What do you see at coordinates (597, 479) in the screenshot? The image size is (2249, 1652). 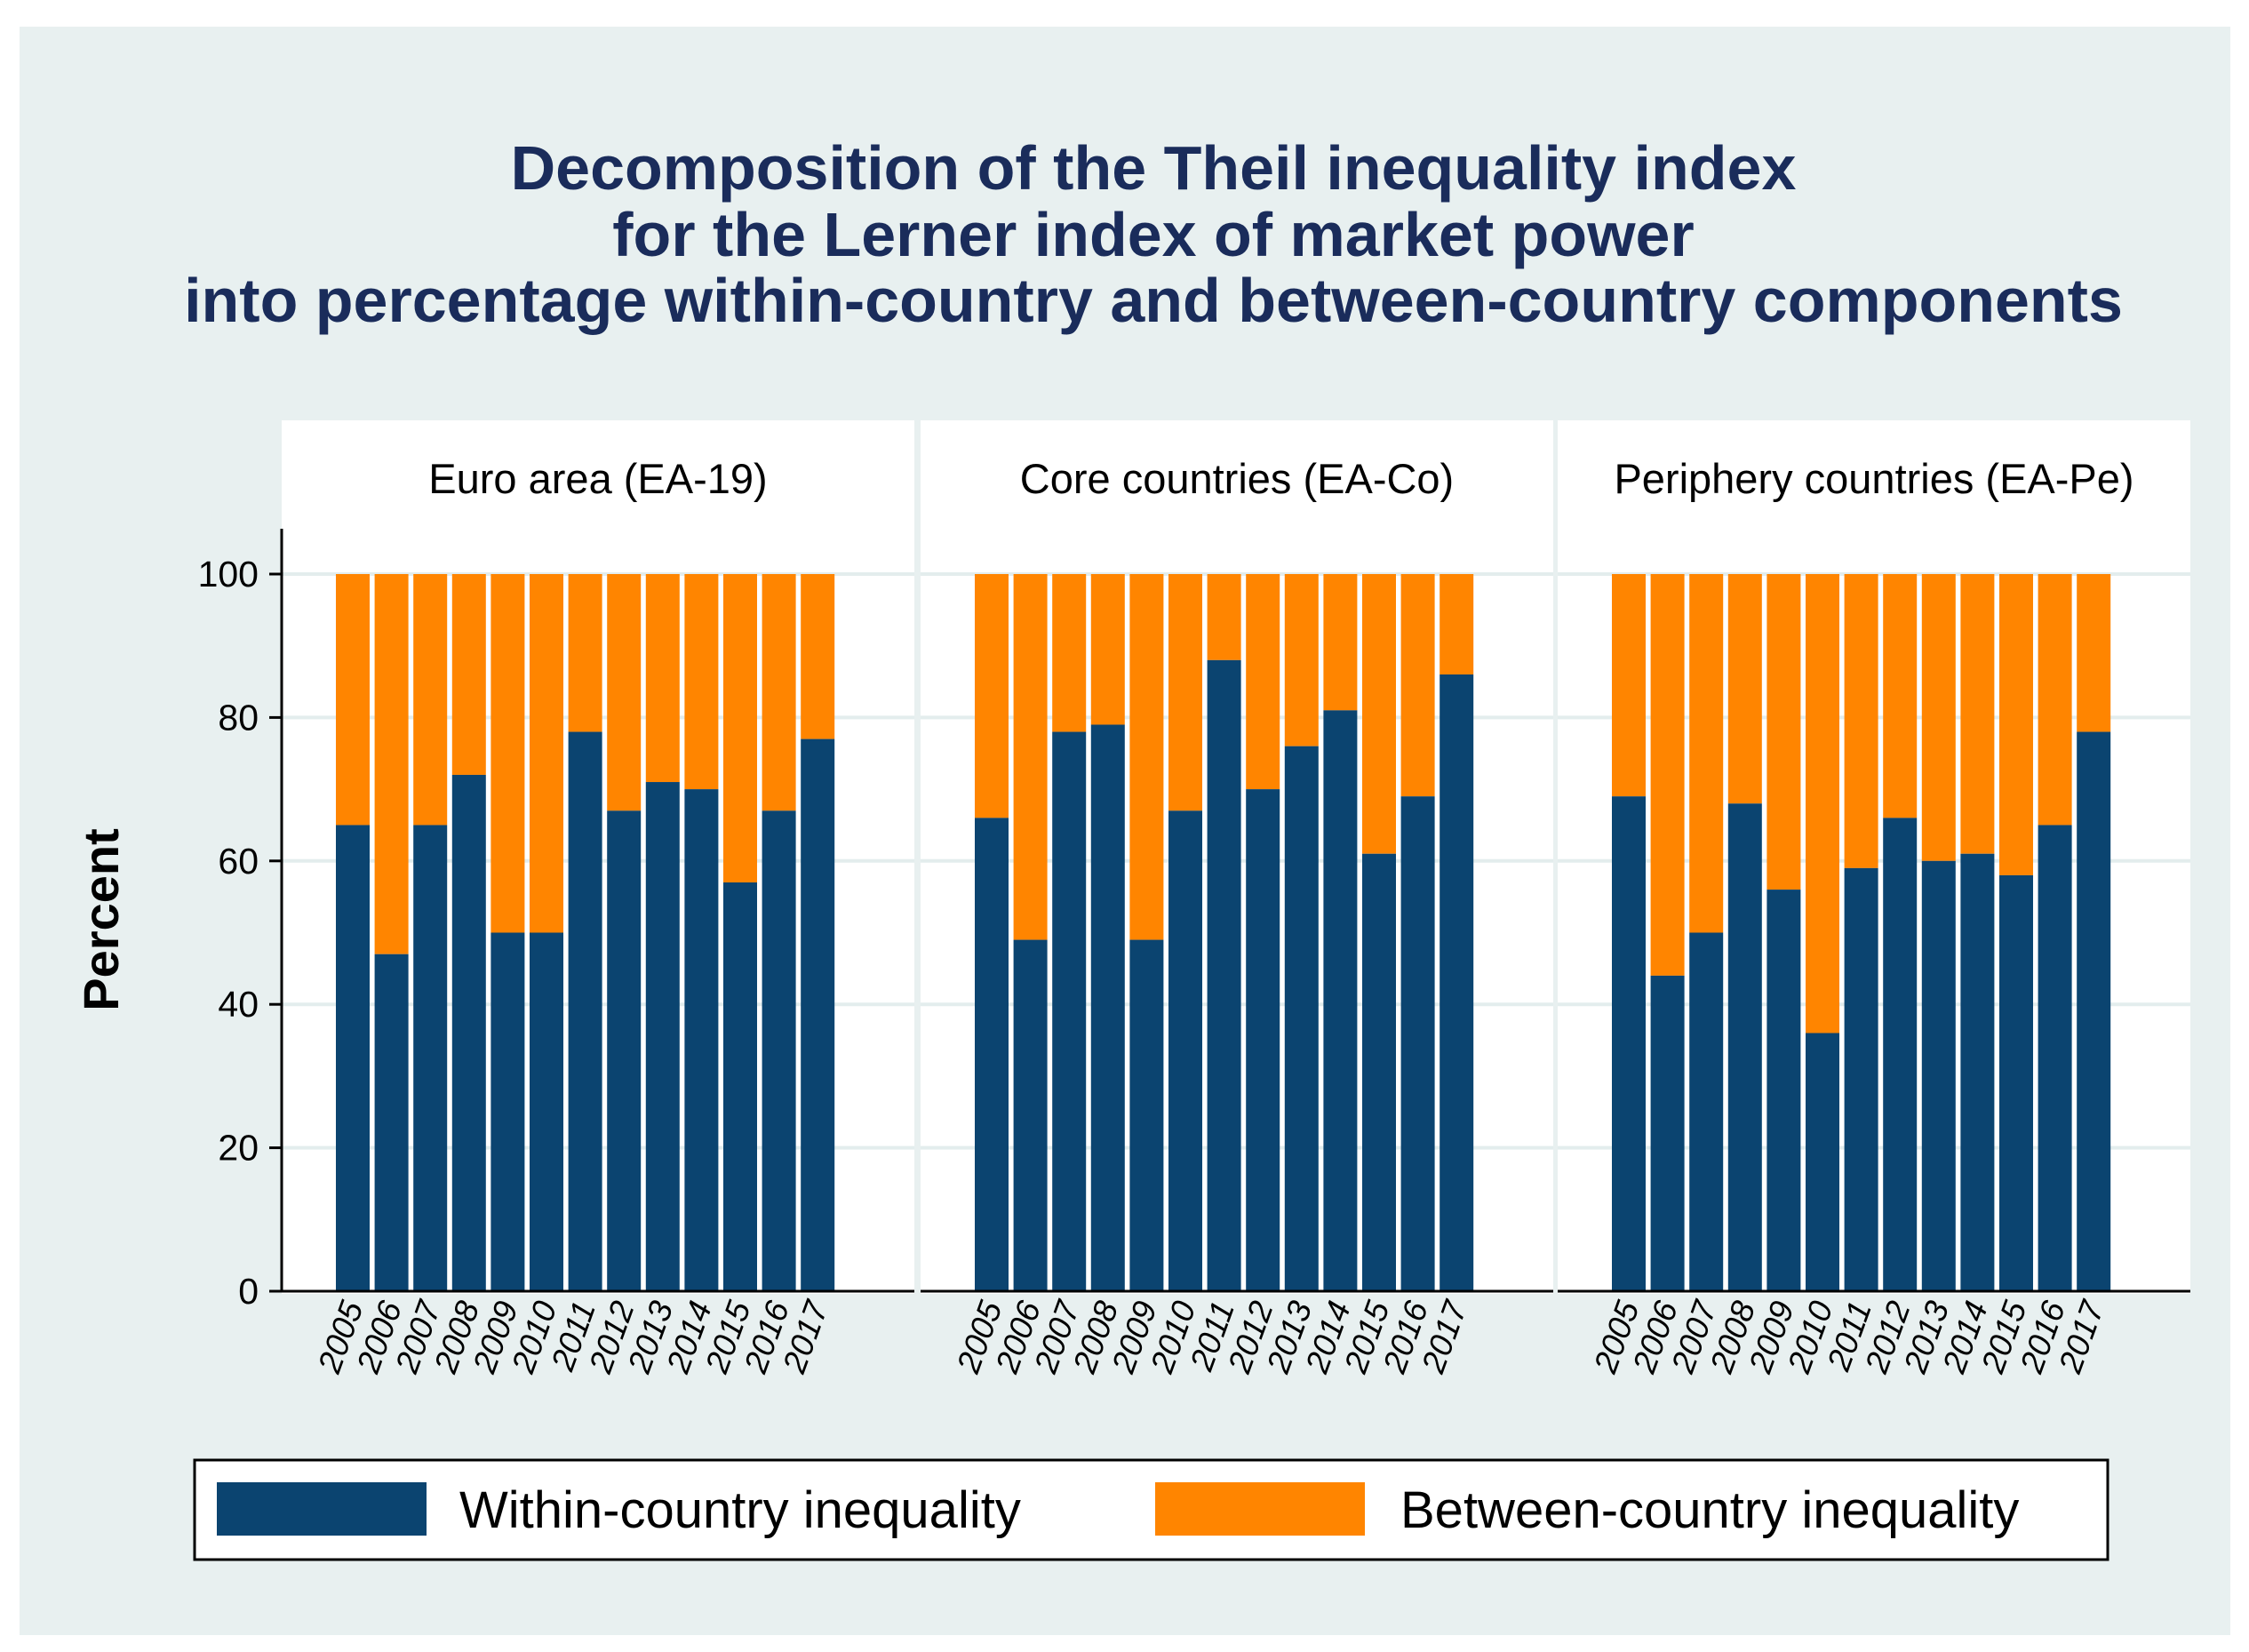 I see `panel-title: Euro area (EA-19)` at bounding box center [597, 479].